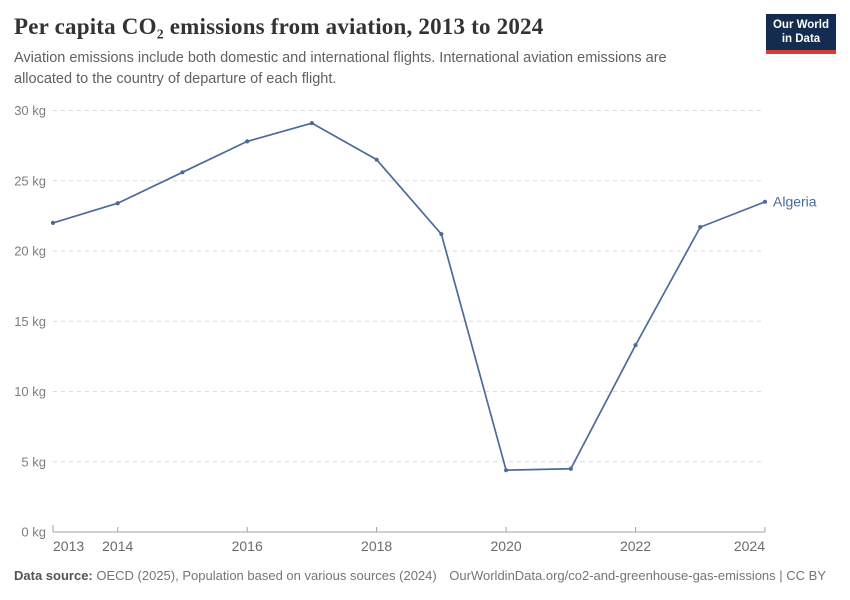 Image resolution: width=850 pixels, height=600 pixels. Describe the element at coordinates (800, 25) in the screenshot. I see `logo-line-1: Our World` at that location.